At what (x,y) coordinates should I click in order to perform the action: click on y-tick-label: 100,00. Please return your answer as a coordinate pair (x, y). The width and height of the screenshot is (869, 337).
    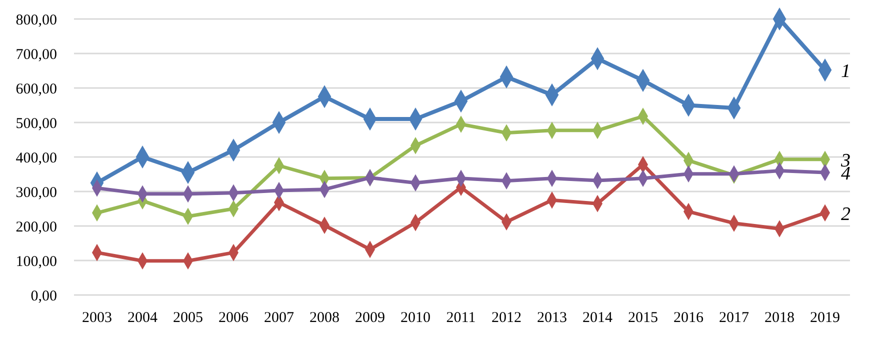
    Looking at the image, I should click on (36, 262).